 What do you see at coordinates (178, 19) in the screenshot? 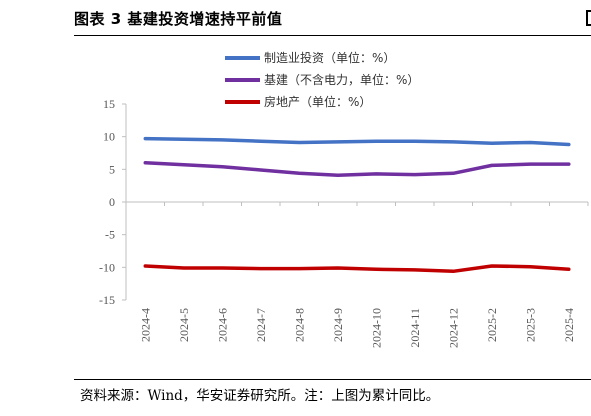
I see `figure-title: 图表 3 基建投资增速持平前值` at bounding box center [178, 19].